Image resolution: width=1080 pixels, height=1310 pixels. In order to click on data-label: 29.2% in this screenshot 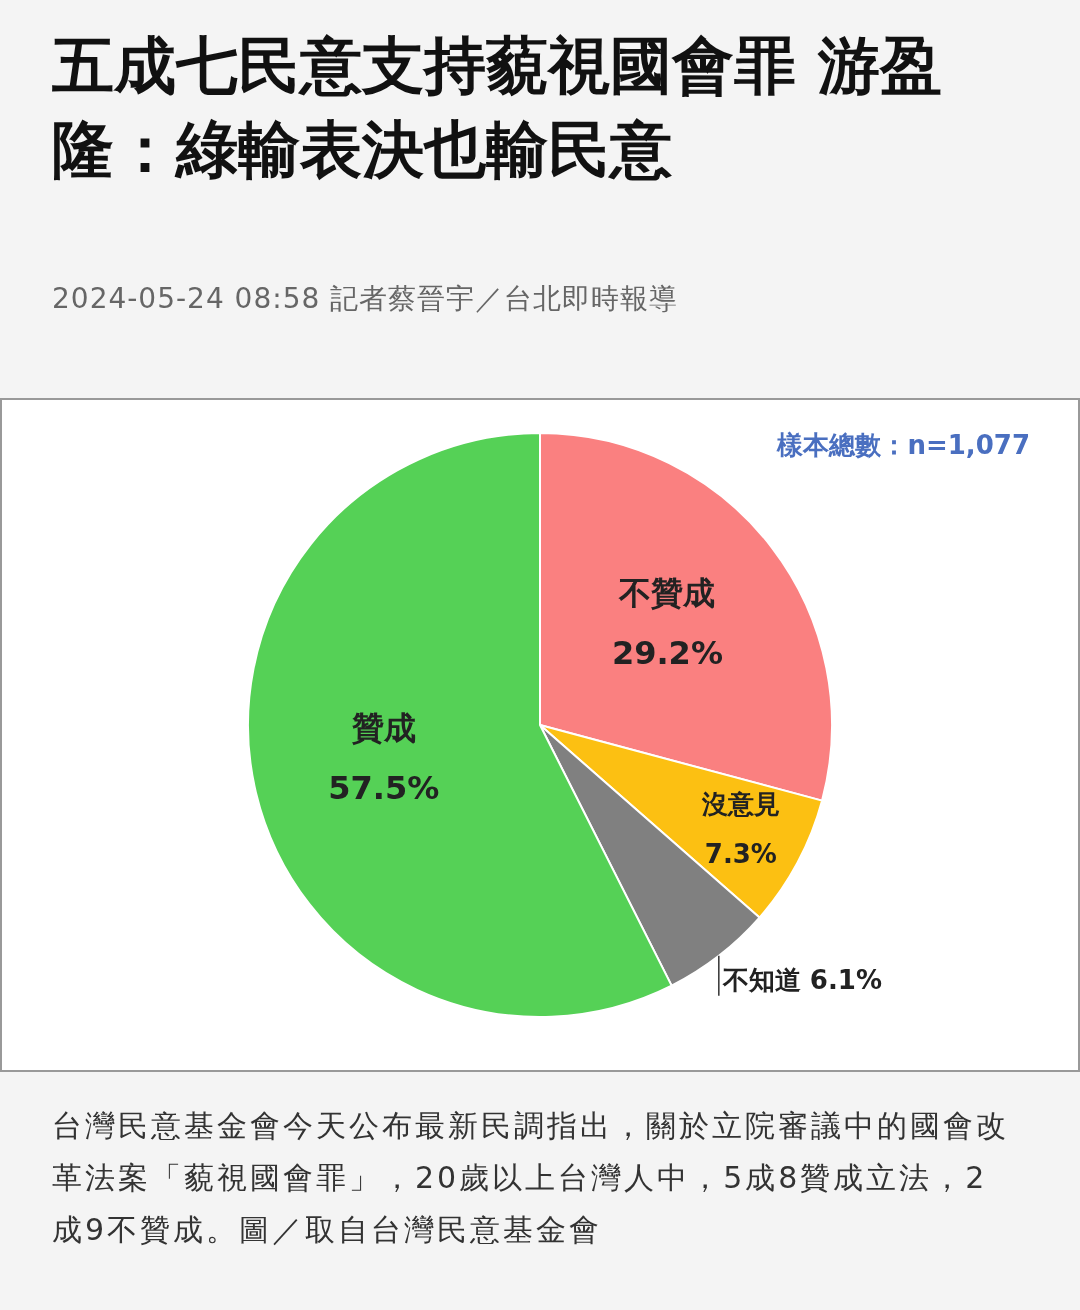, I will do `click(667, 653)`.